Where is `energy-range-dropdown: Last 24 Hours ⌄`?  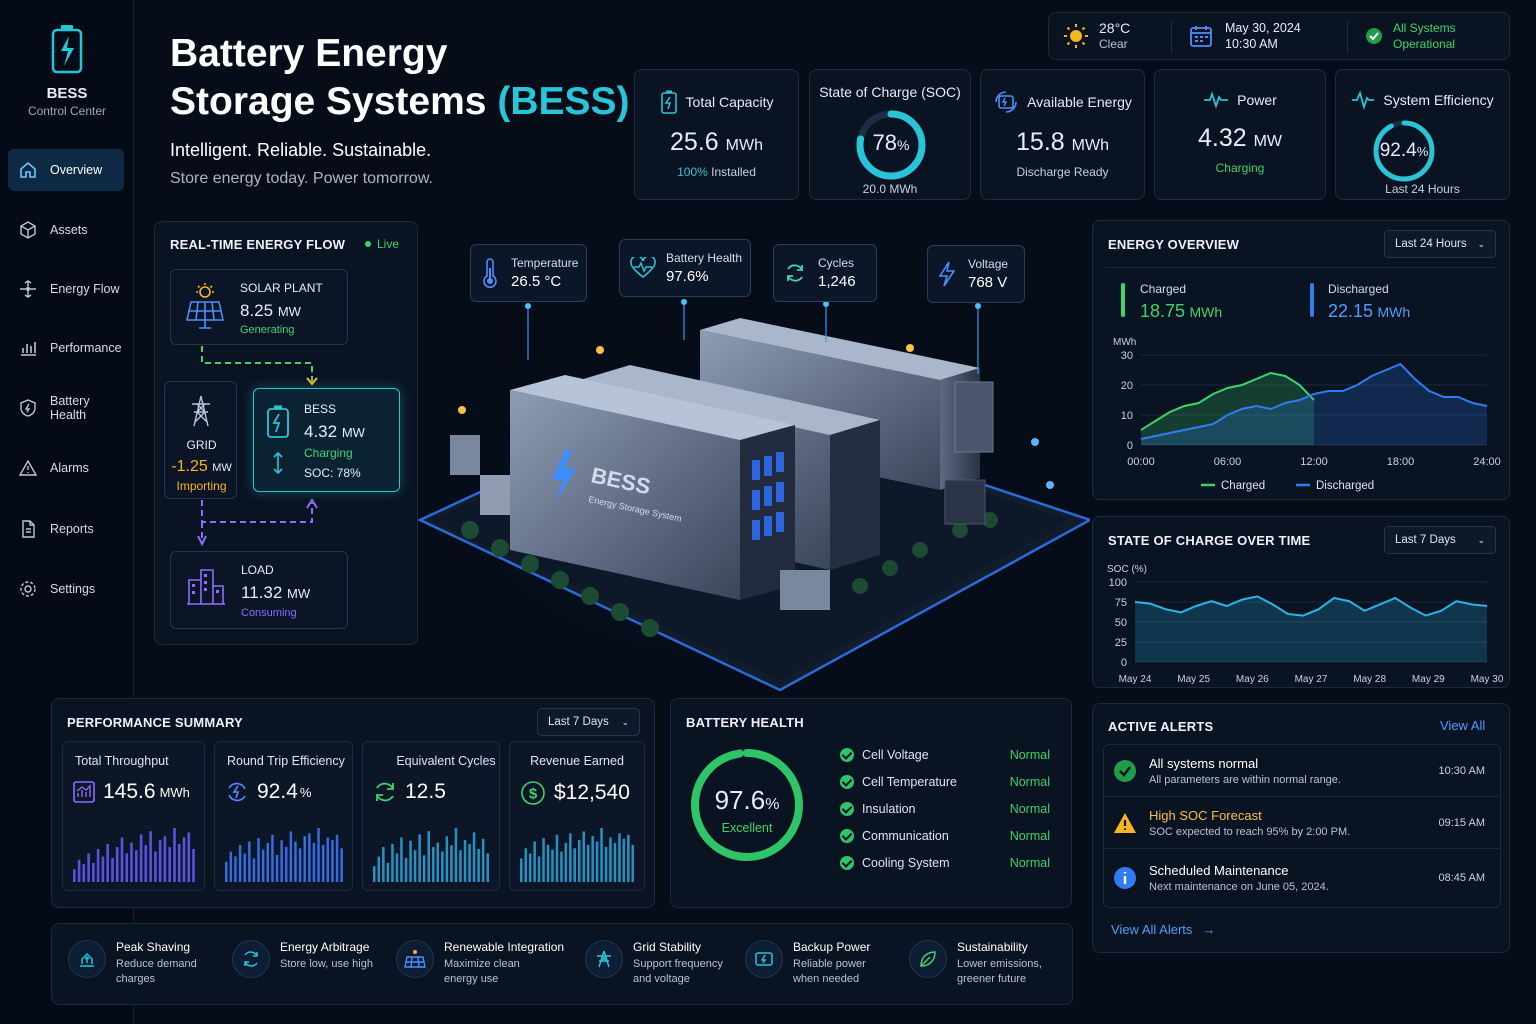
energy-range-dropdown: Last 24 Hours ⌄ is located at coordinates (1440, 244).